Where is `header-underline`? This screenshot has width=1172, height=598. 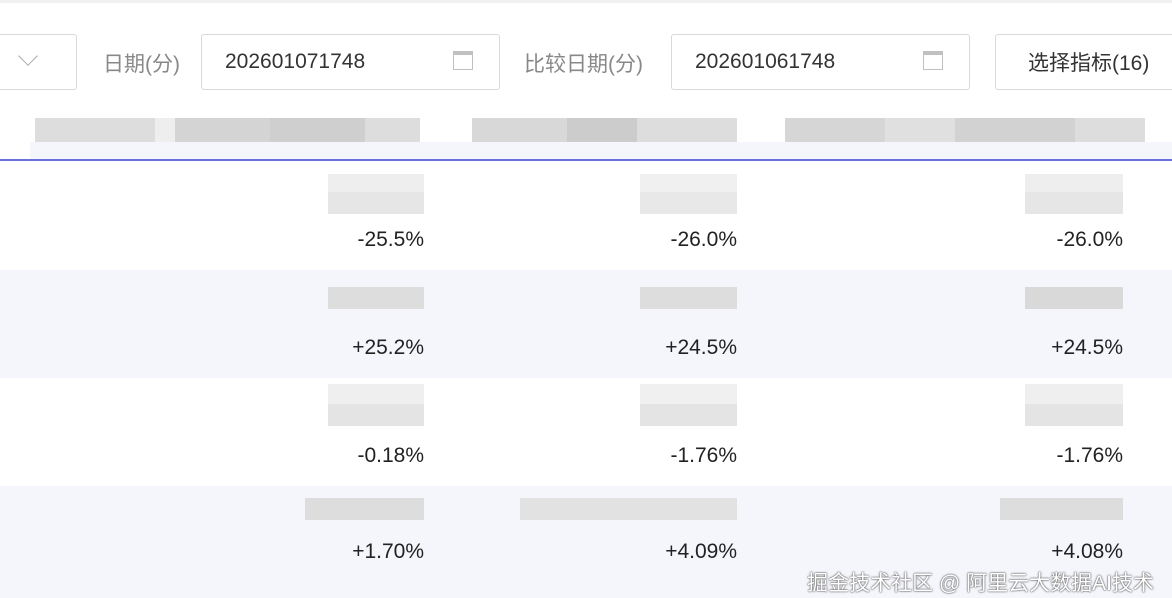
header-underline is located at coordinates (586, 160).